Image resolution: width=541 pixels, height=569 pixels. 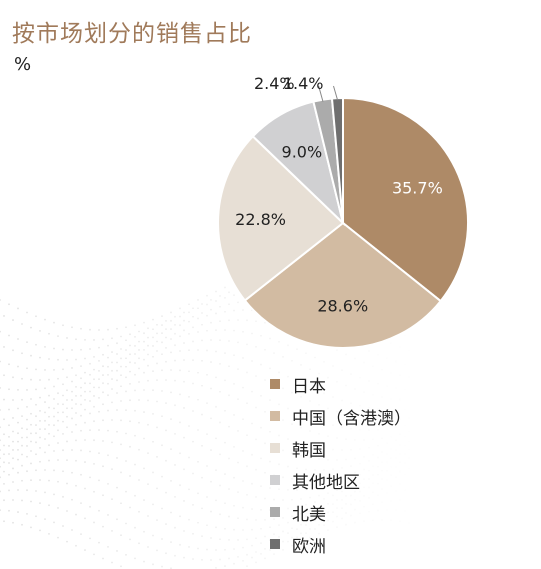 What do you see at coordinates (260, 219) in the screenshot?
I see `slice-value-label-2: 22.8%` at bounding box center [260, 219].